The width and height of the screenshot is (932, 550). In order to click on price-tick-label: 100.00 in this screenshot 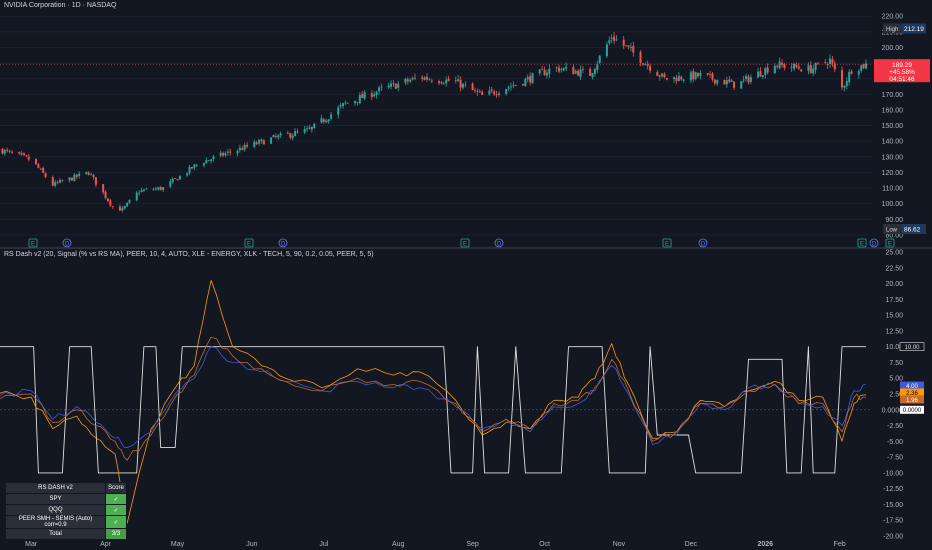, I will do `click(893, 204)`.